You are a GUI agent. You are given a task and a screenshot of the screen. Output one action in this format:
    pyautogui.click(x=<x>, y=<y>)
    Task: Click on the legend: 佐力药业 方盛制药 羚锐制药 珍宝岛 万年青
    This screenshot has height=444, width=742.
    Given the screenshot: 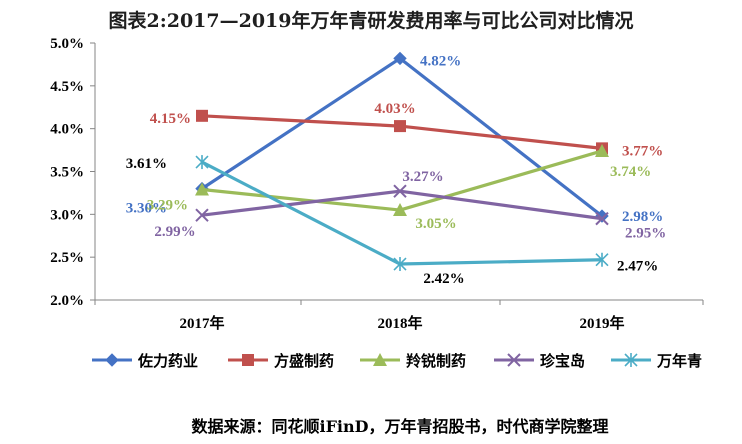 What is the action you would take?
    pyautogui.click(x=397, y=361)
    